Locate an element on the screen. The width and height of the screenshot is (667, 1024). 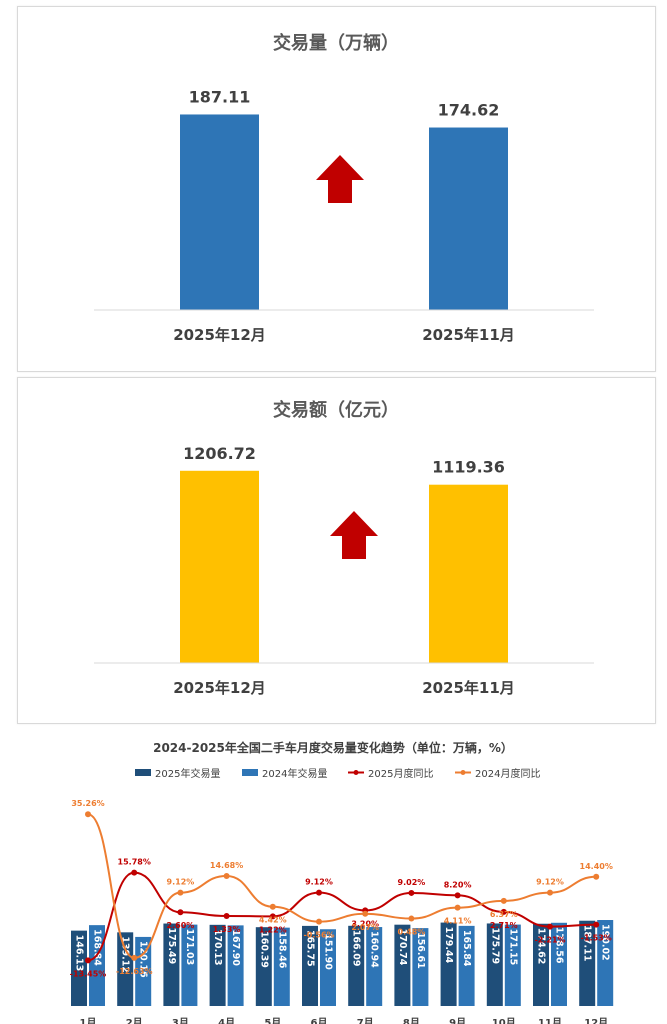
line-value-label: 1.33% is located at coordinates (227, 929).